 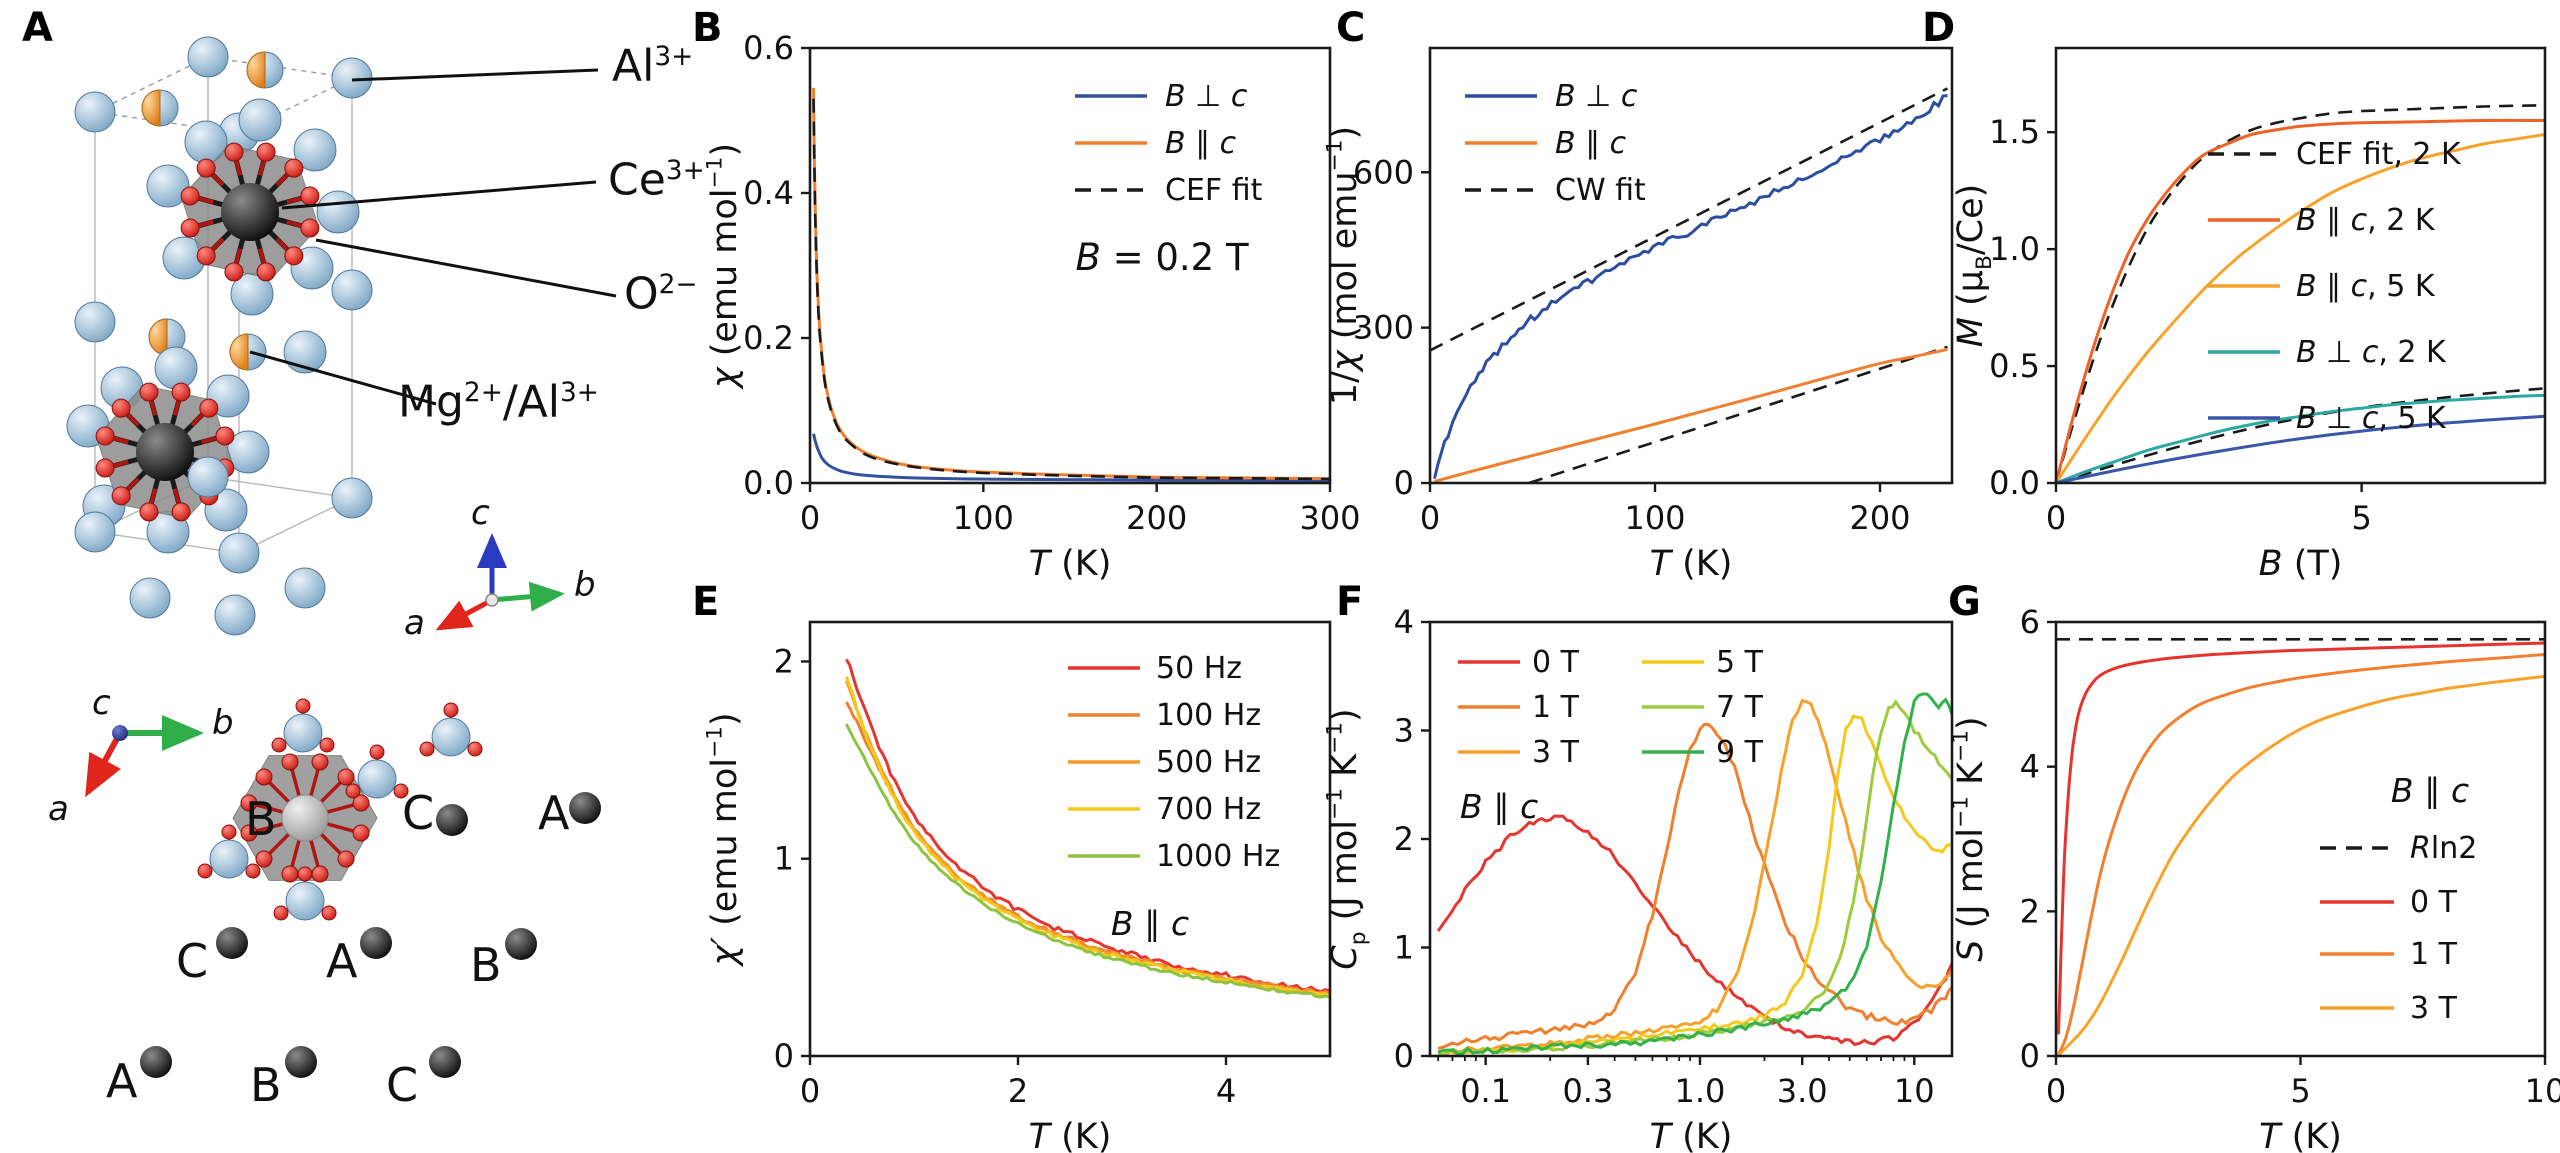 I want to click on svg-text: B ⊥ c, so click(x=1206, y=96).